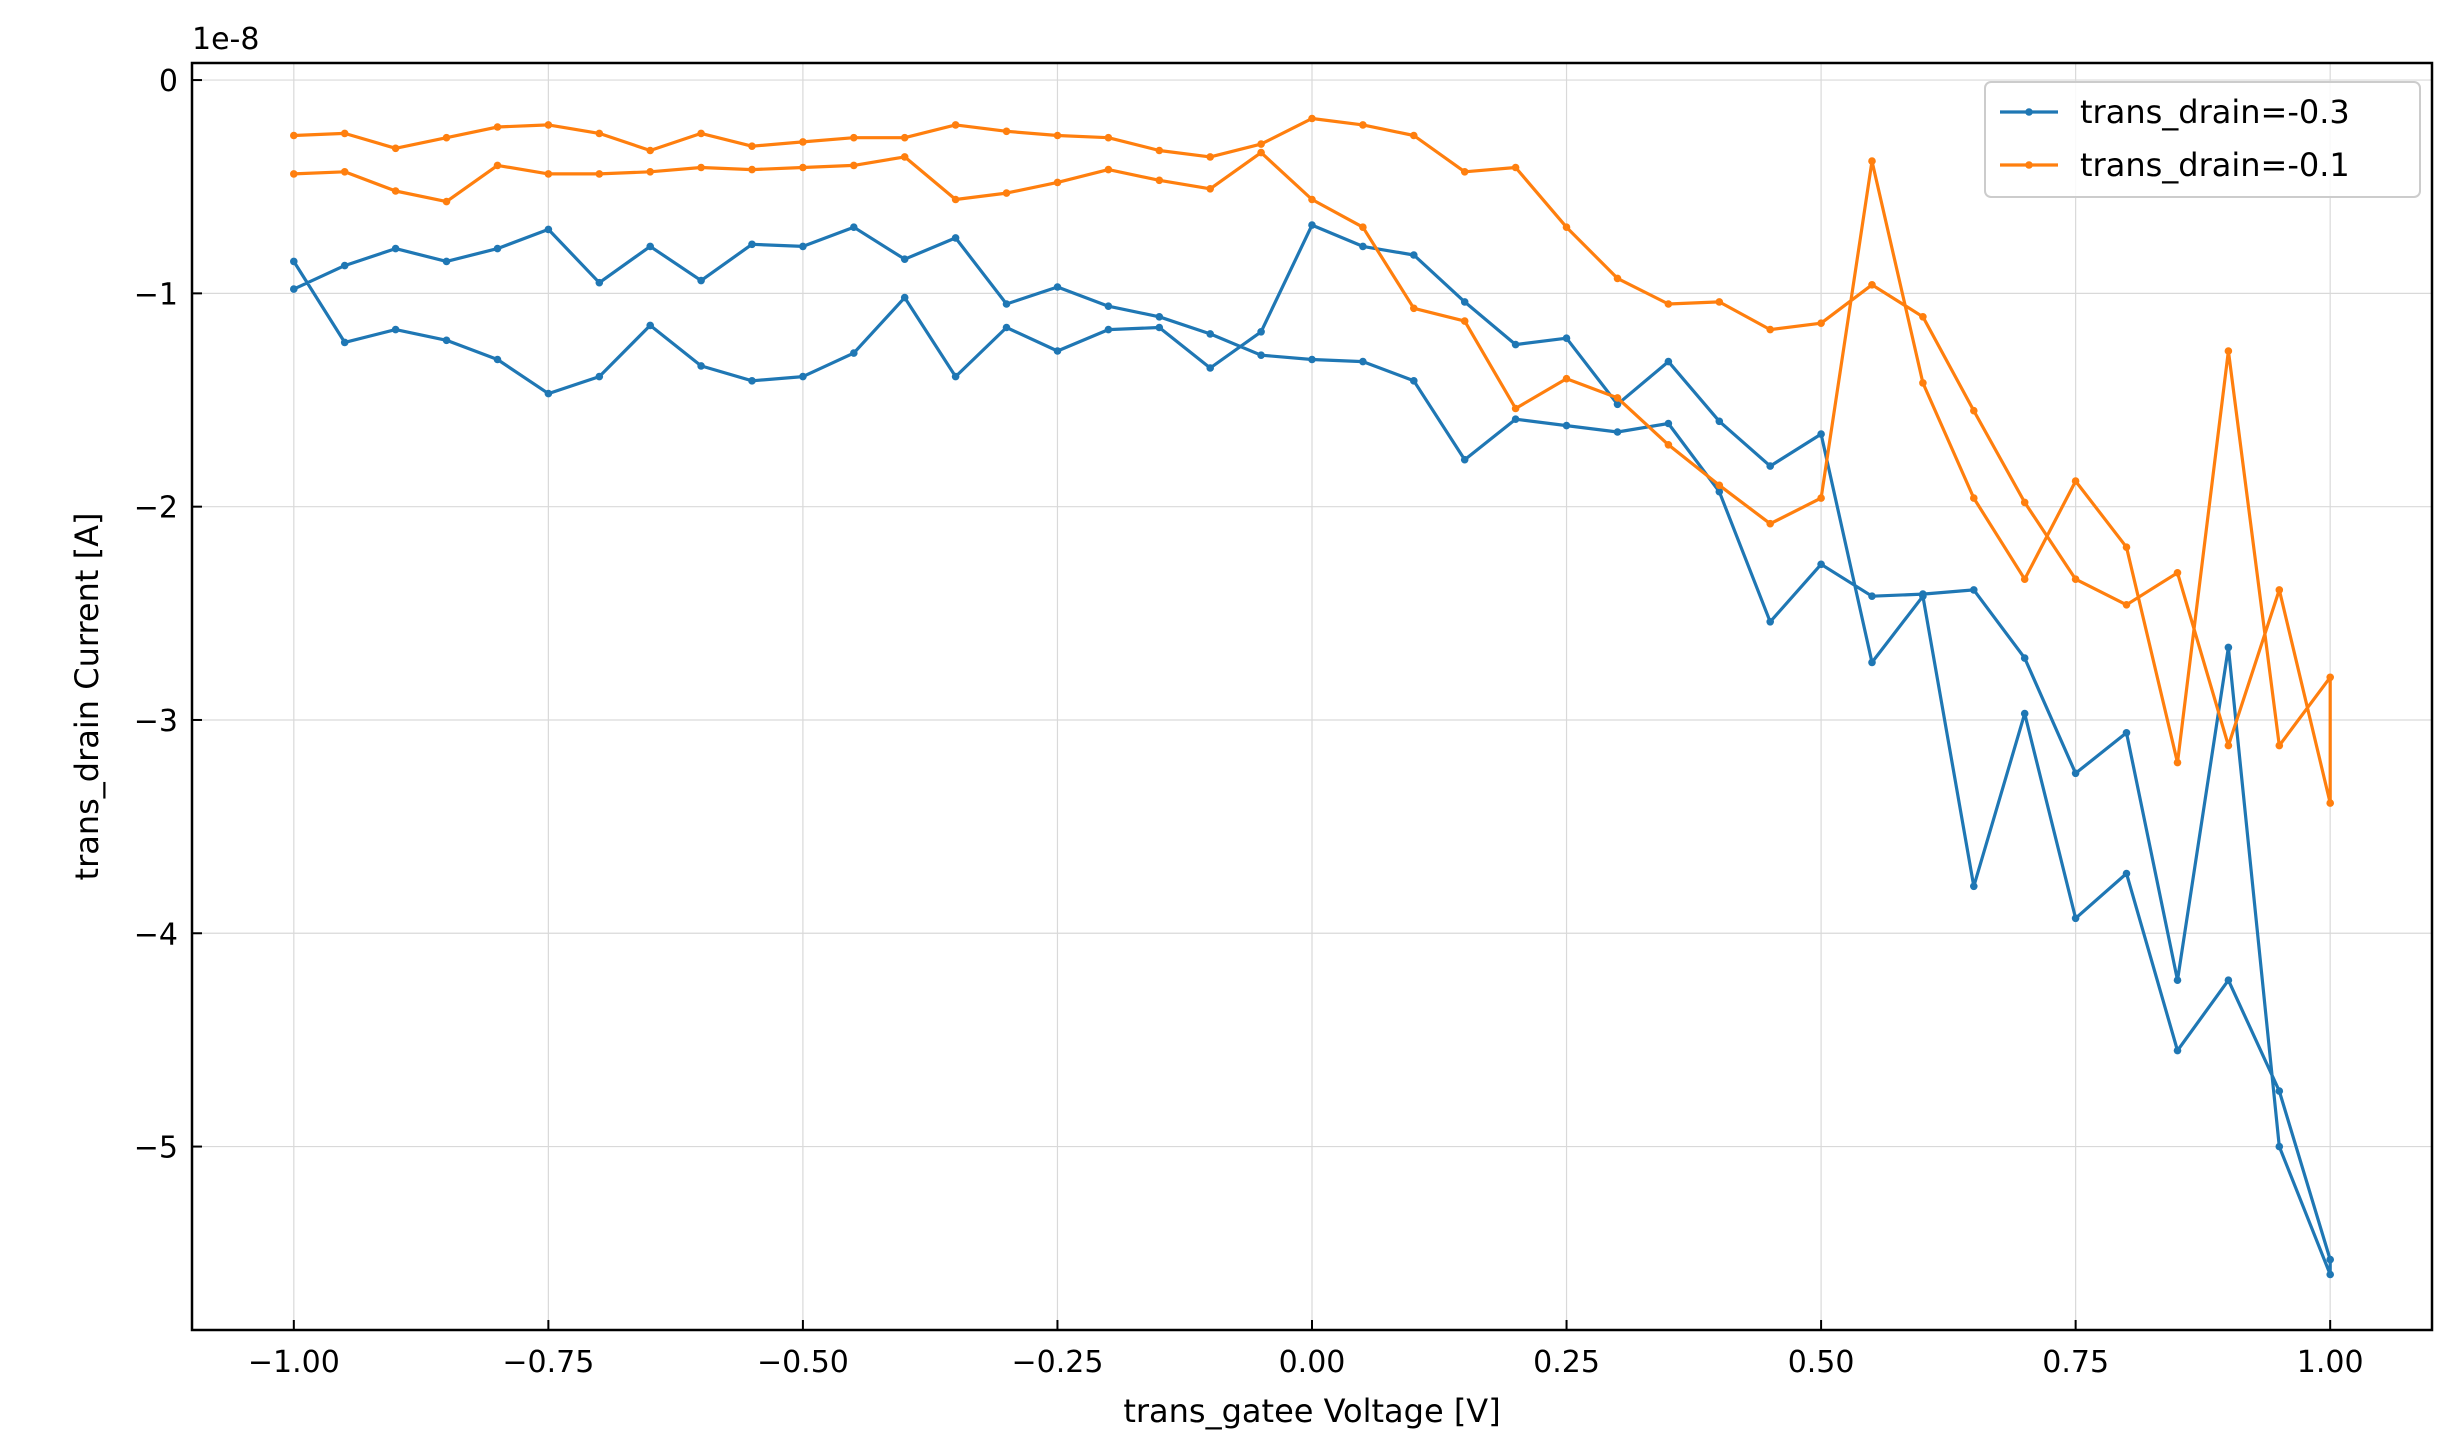 Image resolution: width=2445 pixels, height=1440 pixels. What do you see at coordinates (2029, 165) in the screenshot?
I see `legend-swatch-marker` at bounding box center [2029, 165].